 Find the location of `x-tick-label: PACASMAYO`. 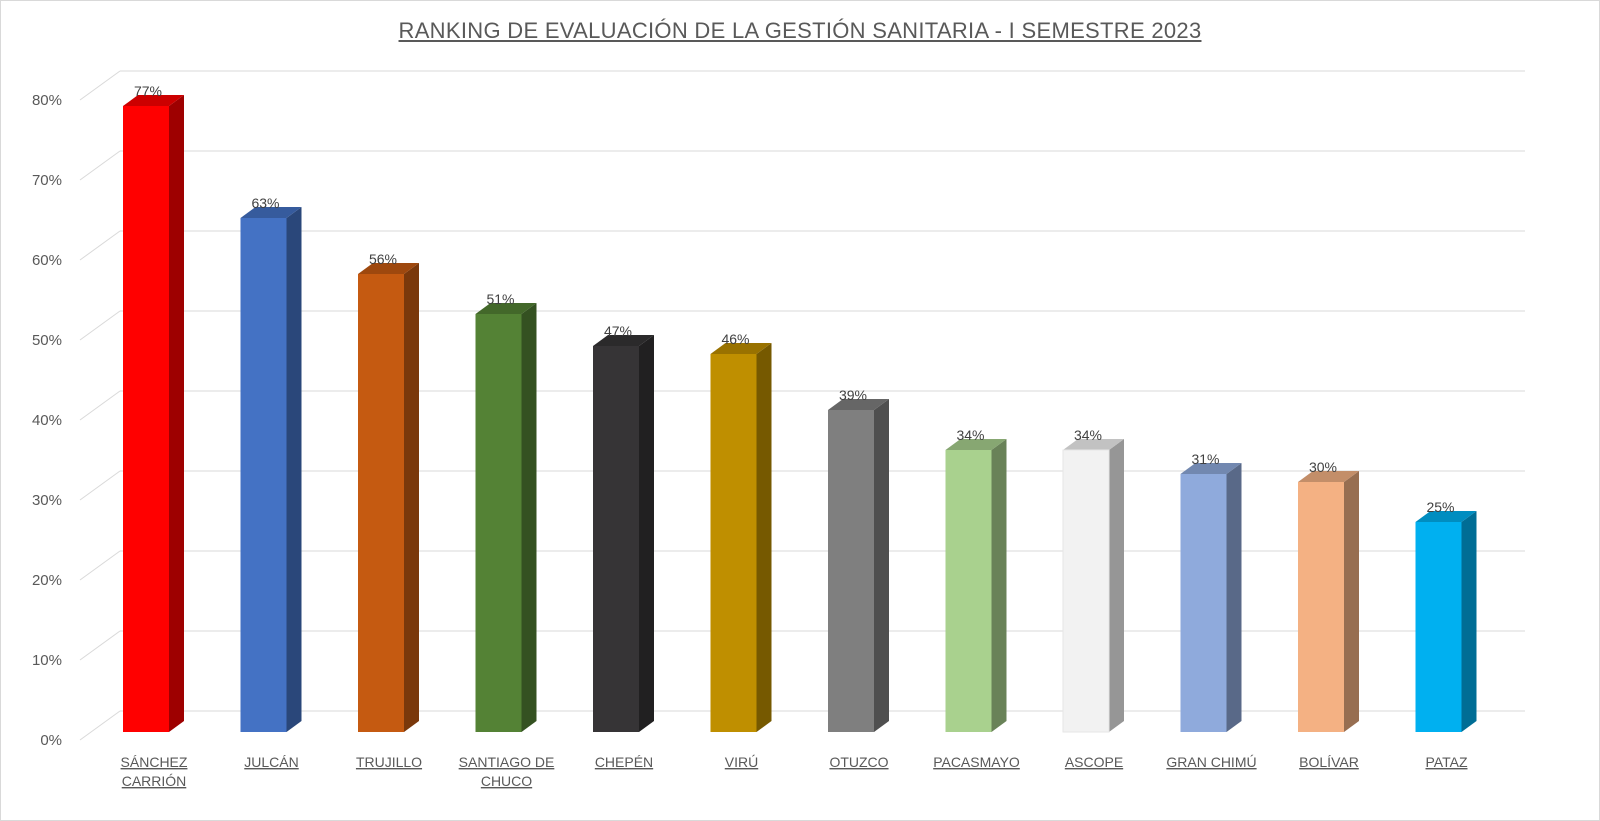

x-tick-label: PACASMAYO is located at coordinates (976, 762).